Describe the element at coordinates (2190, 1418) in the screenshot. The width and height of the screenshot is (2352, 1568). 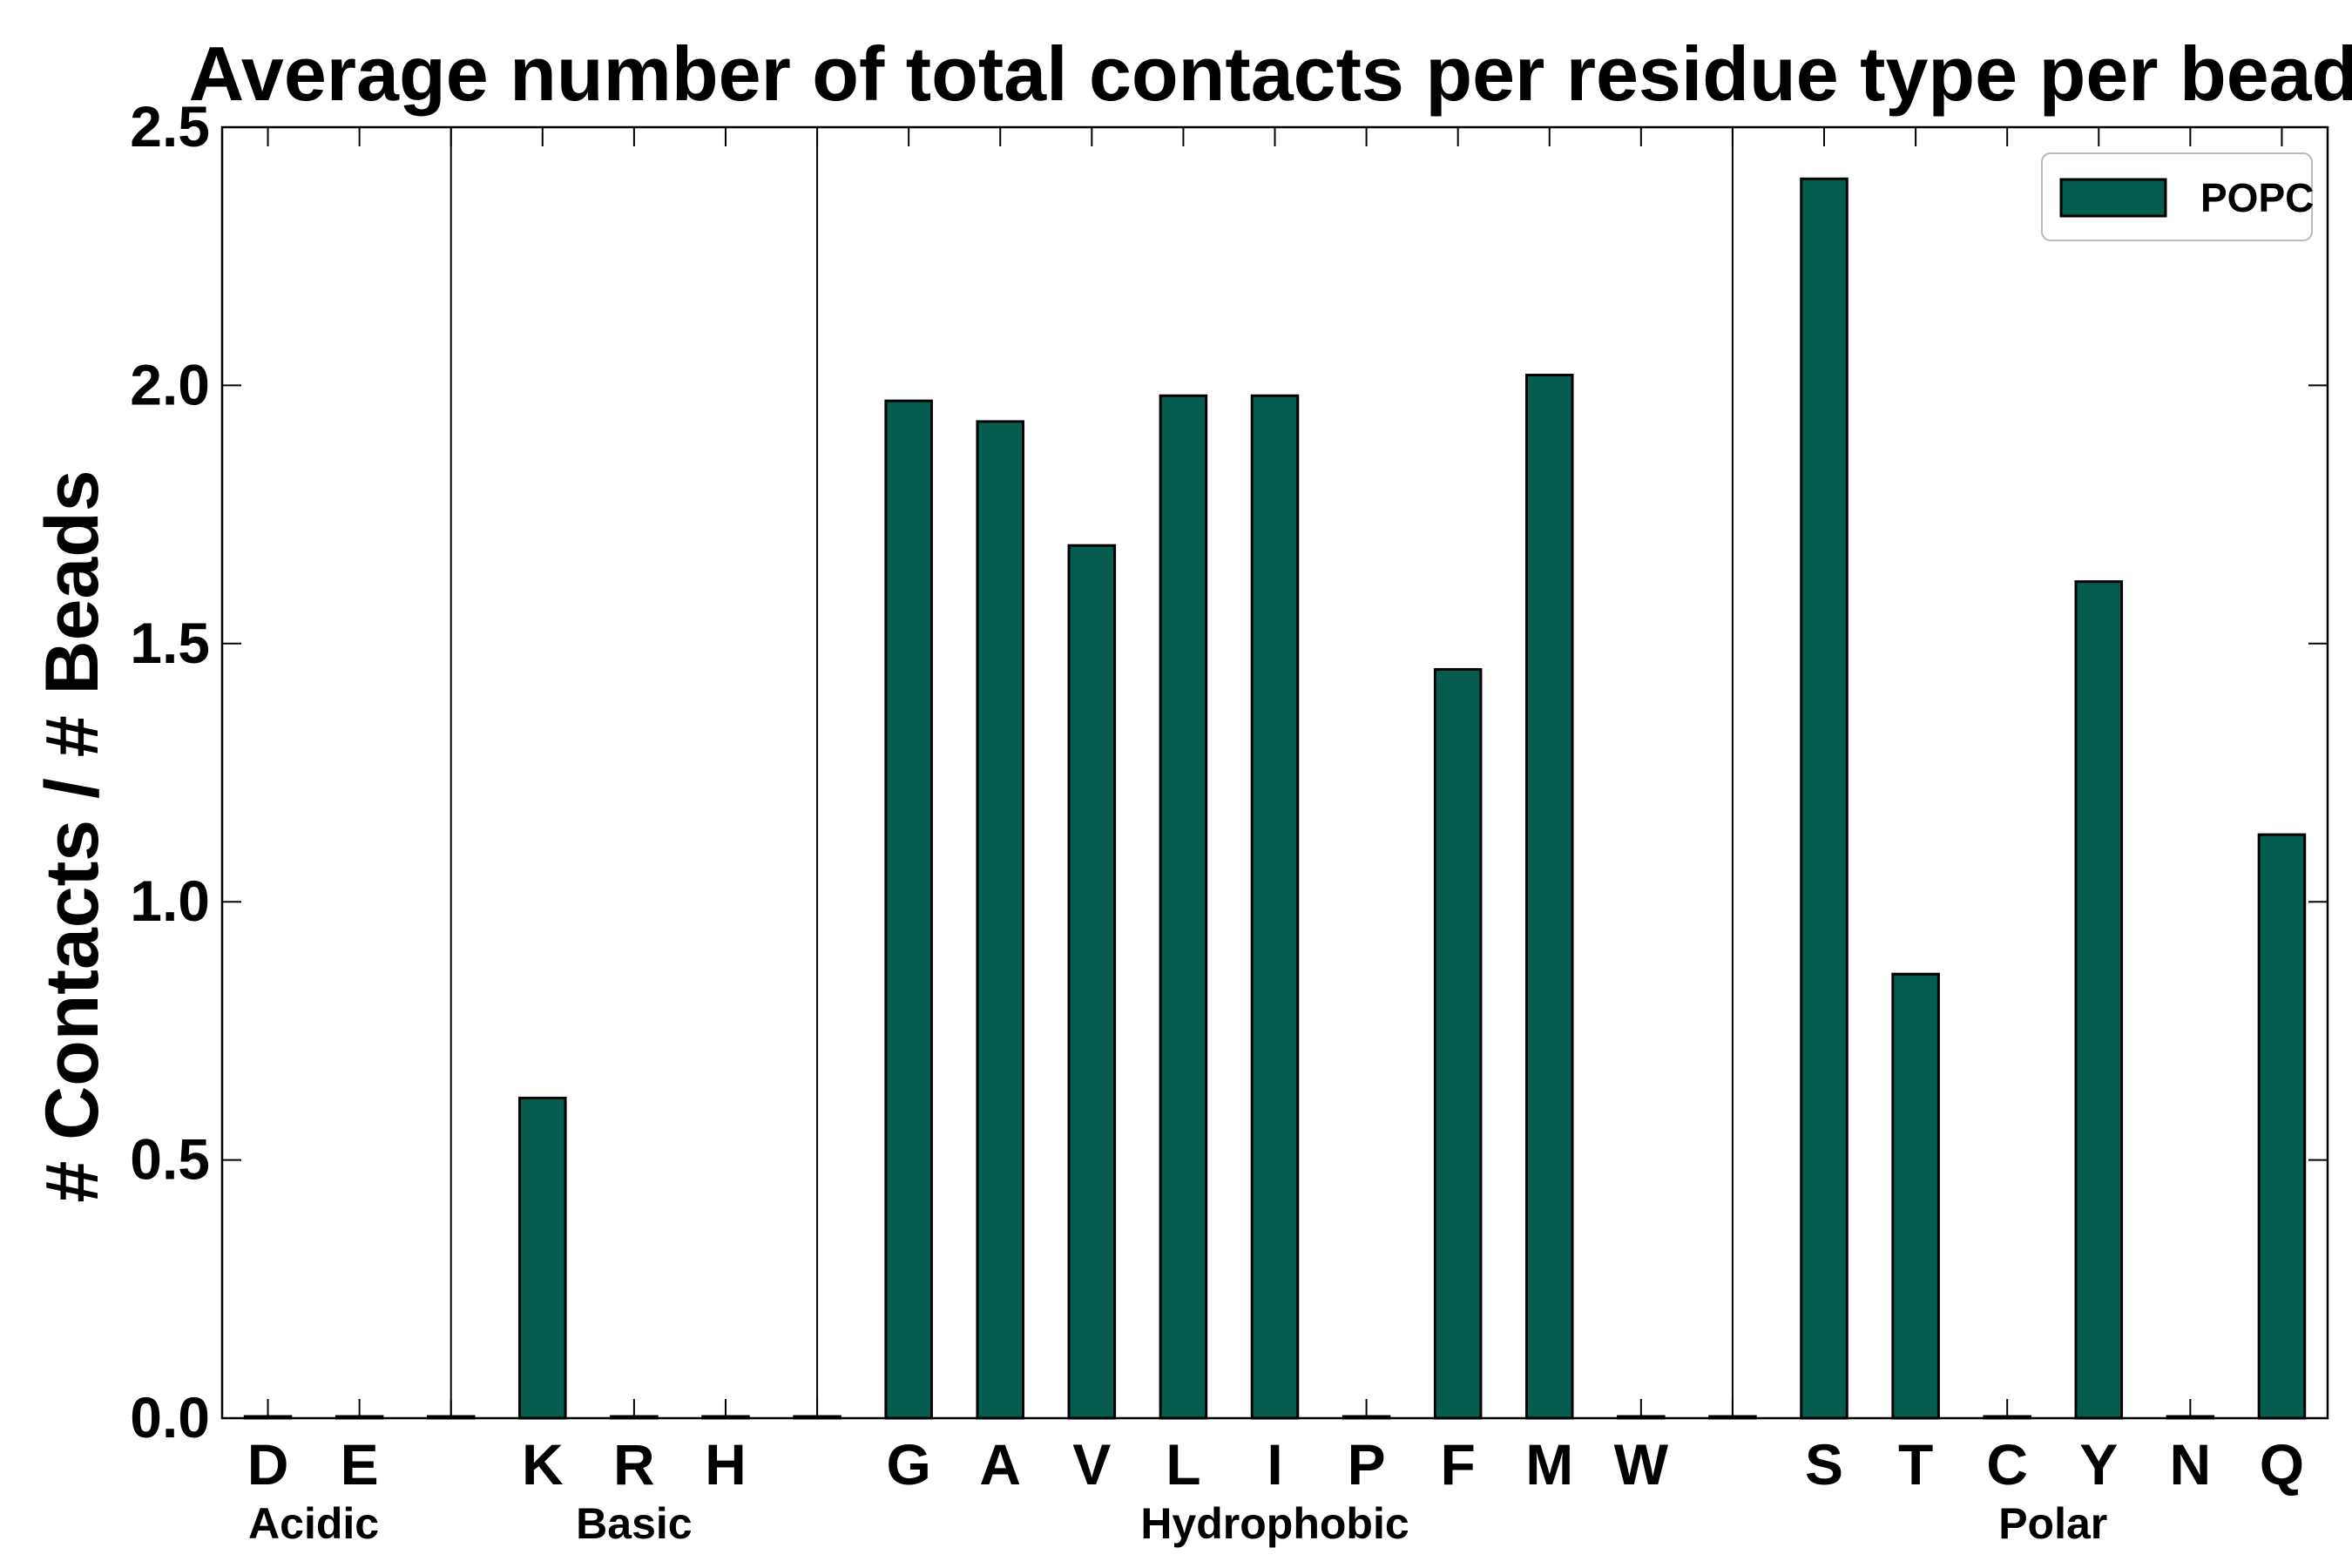
I see `bar-N` at that location.